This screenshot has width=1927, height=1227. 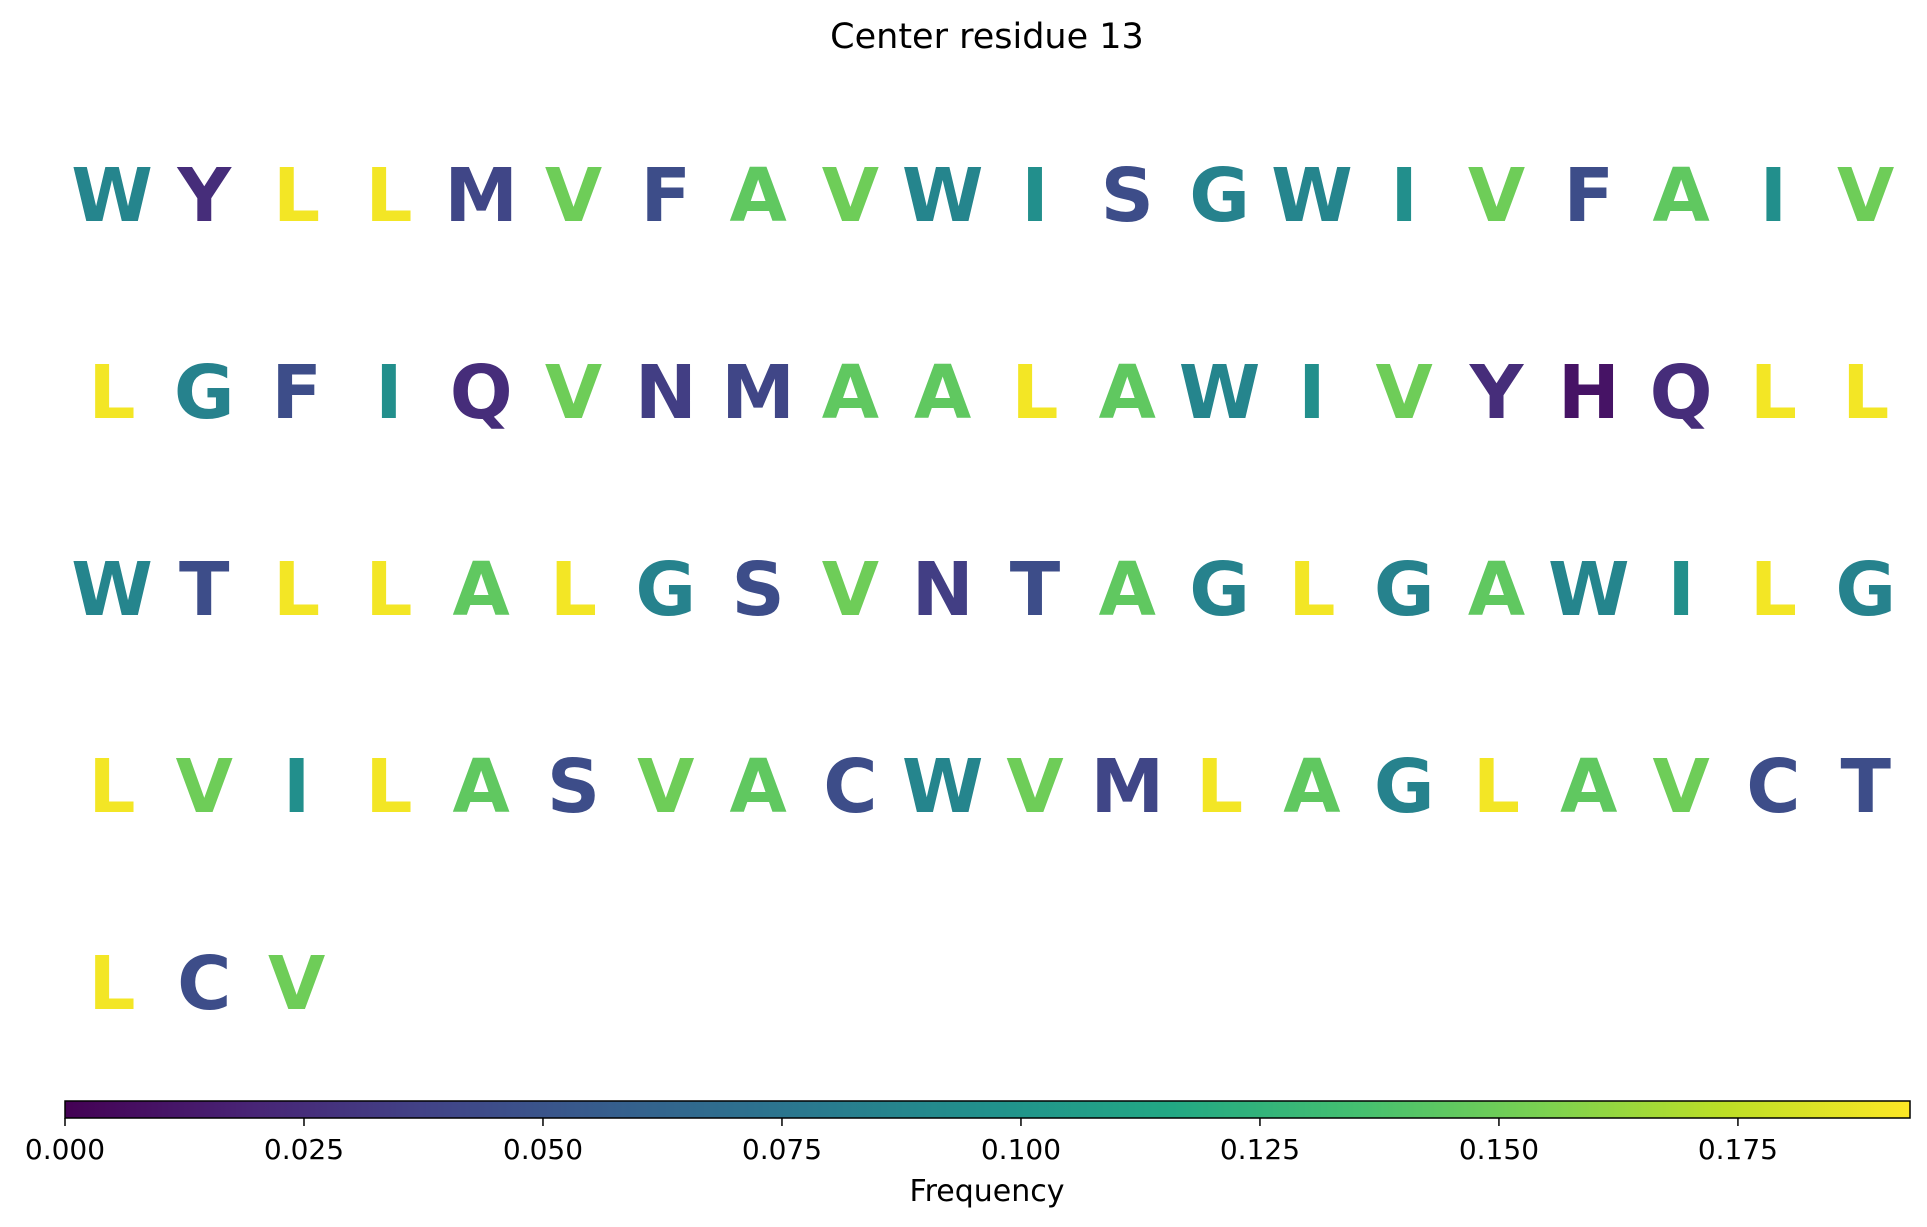 What do you see at coordinates (987, 1109) in the screenshot?
I see `colorbar-gradient` at bounding box center [987, 1109].